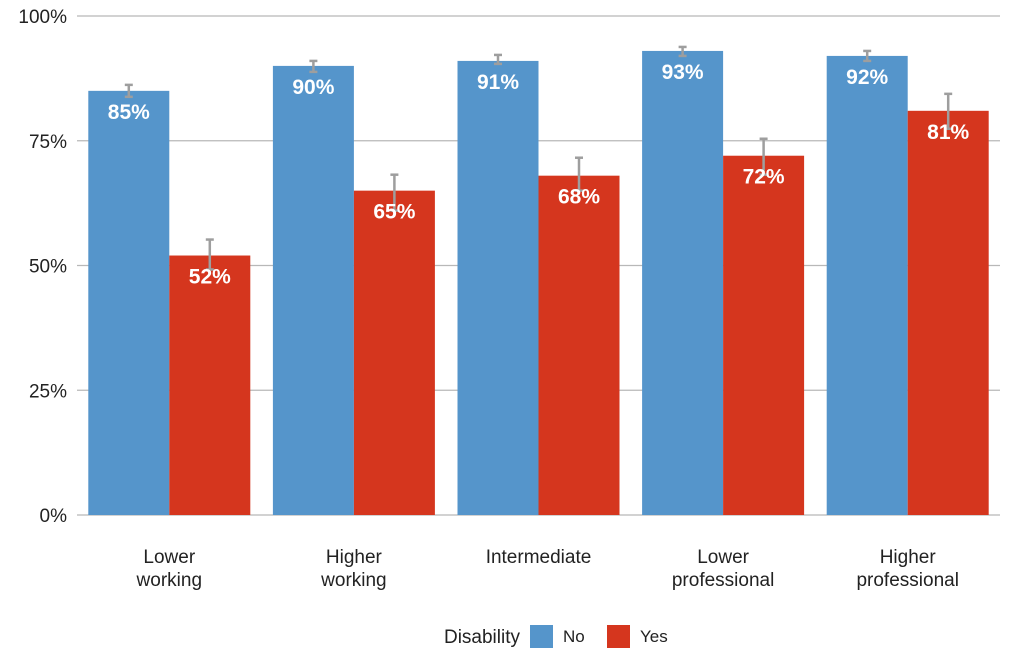 Image resolution: width=1009 pixels, height=650 pixels. Describe the element at coordinates (48, 391) in the screenshot. I see `y-tick-label: 25%` at that location.